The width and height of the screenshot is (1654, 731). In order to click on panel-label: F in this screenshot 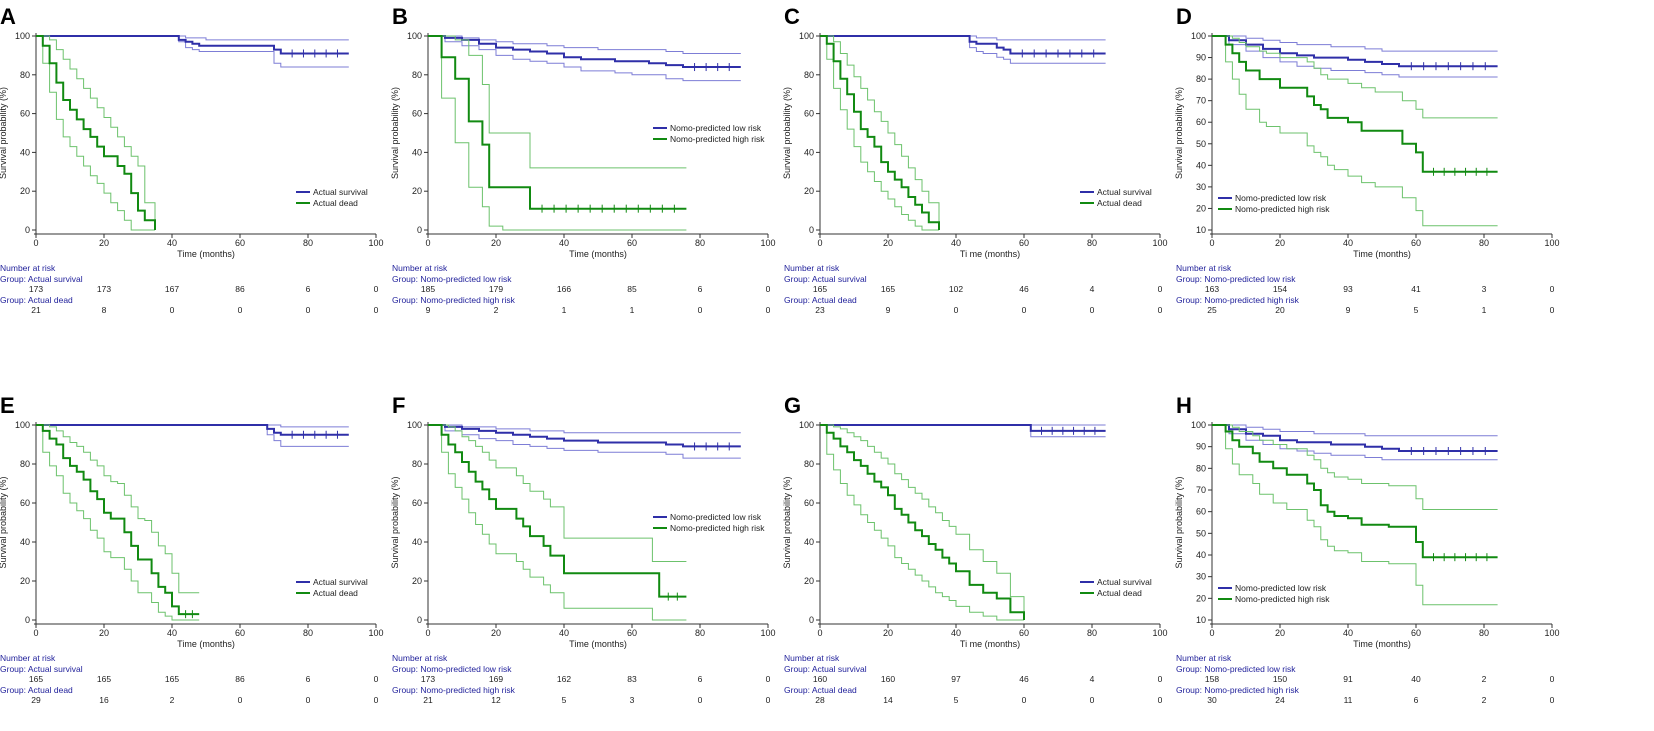, I will do `click(398, 405)`.